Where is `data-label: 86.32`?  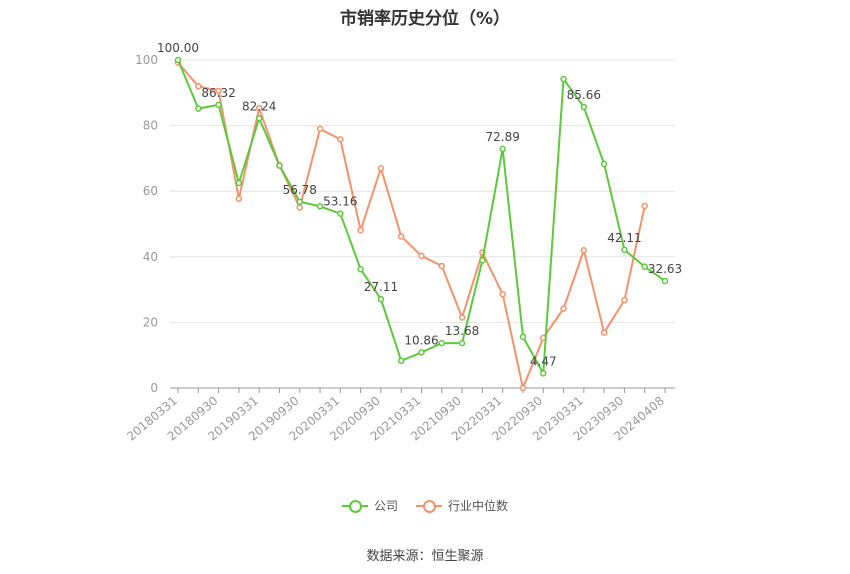 data-label: 86.32 is located at coordinates (218, 93).